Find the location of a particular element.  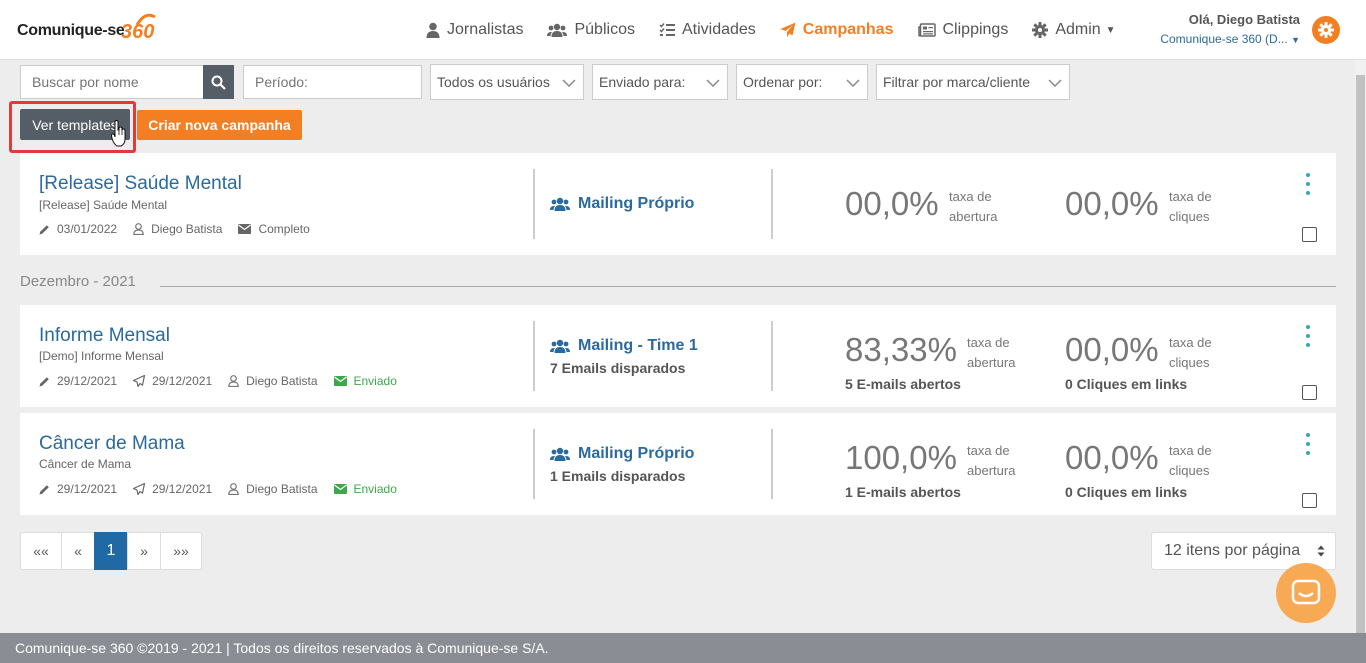

mailing-name: Mailing - Time 1 is located at coordinates (624, 346).